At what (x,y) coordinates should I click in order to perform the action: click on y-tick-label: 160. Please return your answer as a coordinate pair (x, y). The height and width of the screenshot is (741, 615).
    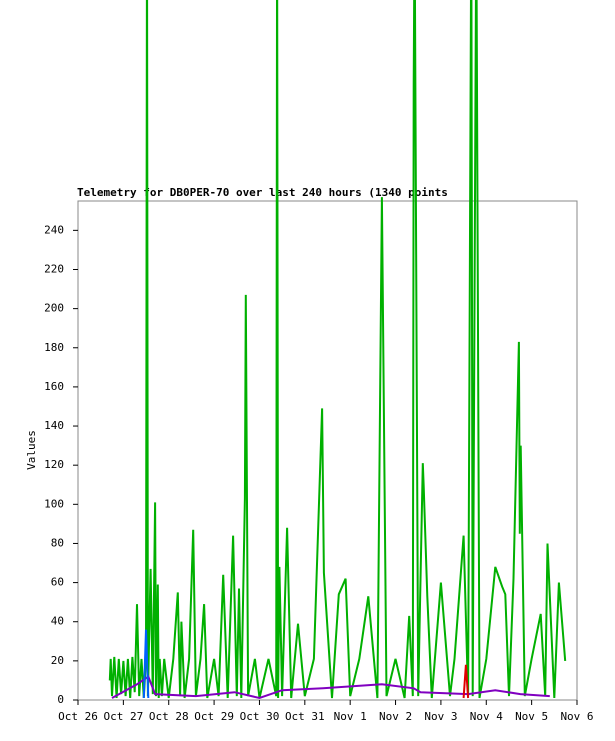
    Looking at the image, I should click on (54, 386).